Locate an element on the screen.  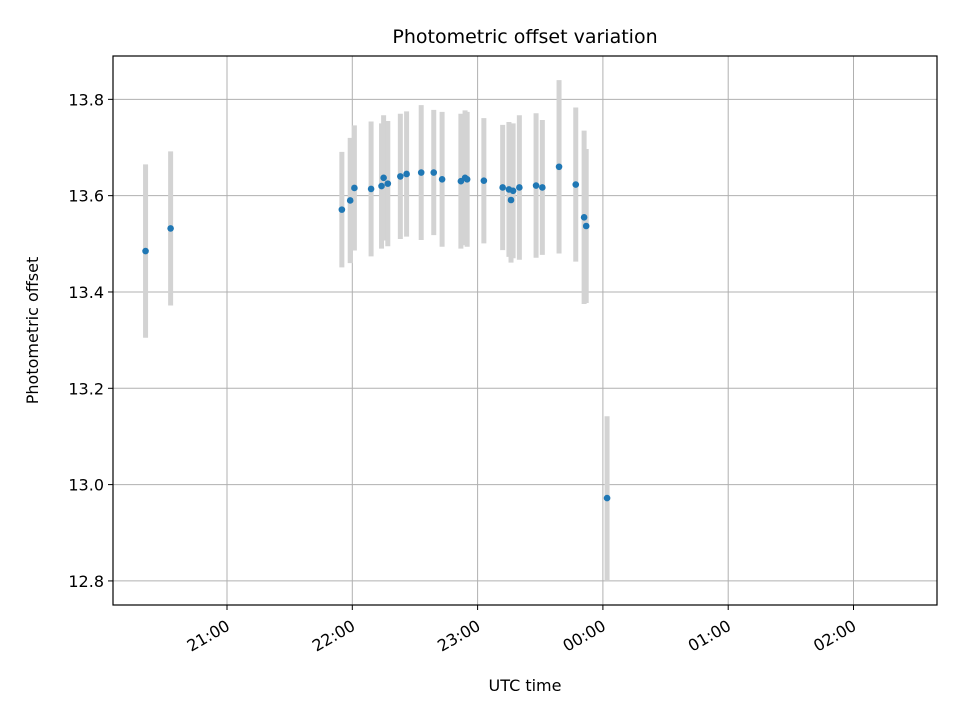
y-axis-ticks: 12.8 13.0 13.2 13.4 13.6 13.8 is located at coordinates (90, 340).